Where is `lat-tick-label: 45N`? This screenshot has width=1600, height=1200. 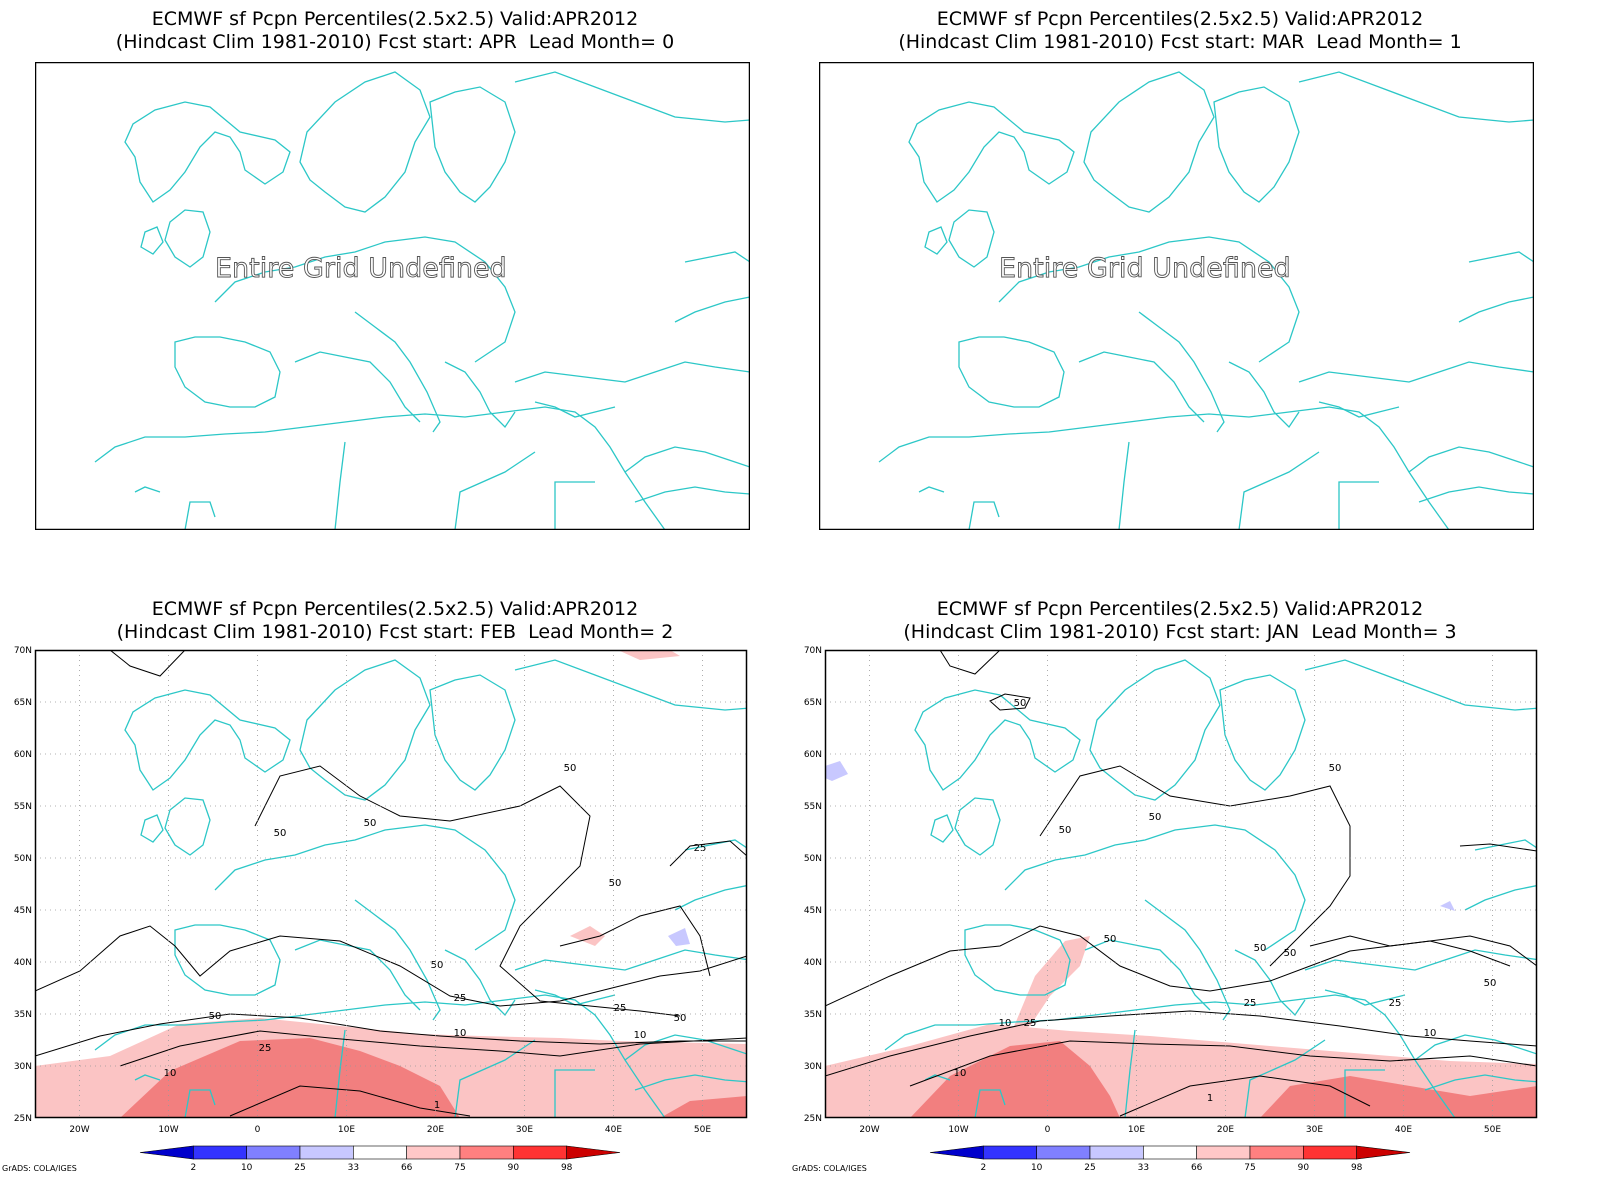
lat-tick-label: 45N is located at coordinates (23, 911).